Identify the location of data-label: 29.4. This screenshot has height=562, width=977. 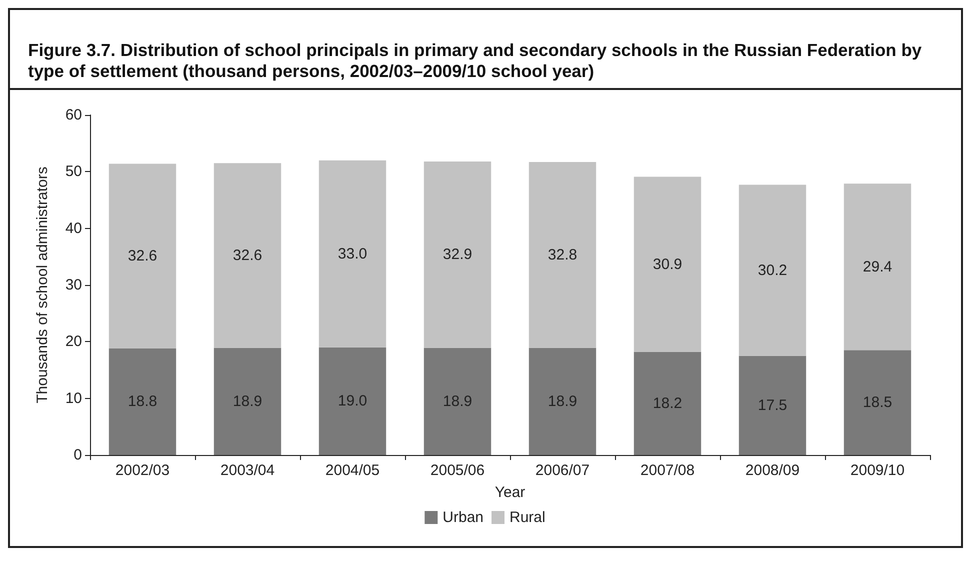
(877, 267).